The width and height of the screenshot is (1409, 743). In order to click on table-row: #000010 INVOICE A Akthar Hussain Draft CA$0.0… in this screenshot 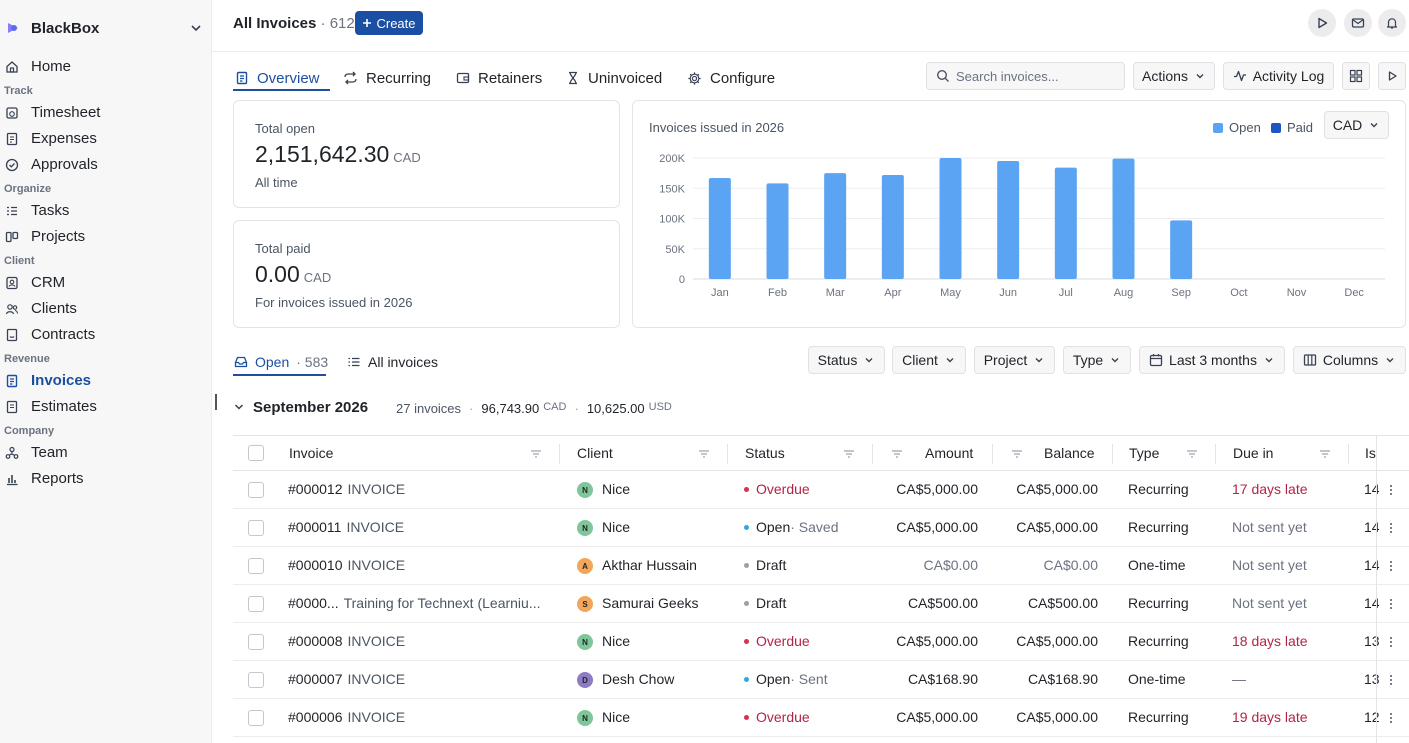, I will do `click(821, 566)`.